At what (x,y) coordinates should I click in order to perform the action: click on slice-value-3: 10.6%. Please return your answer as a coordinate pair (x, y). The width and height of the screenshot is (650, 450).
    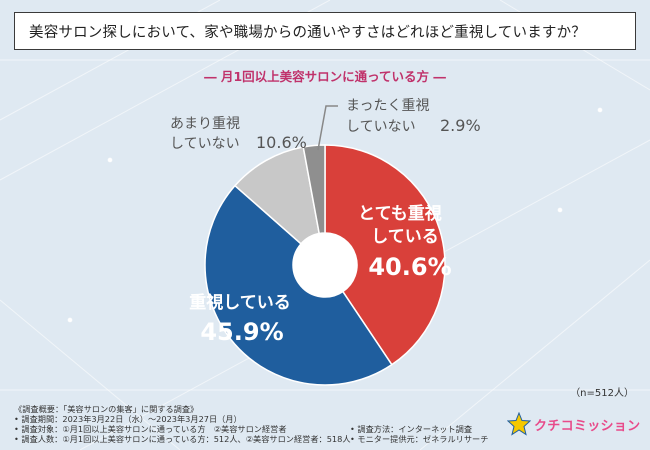
    Looking at the image, I should click on (281, 142).